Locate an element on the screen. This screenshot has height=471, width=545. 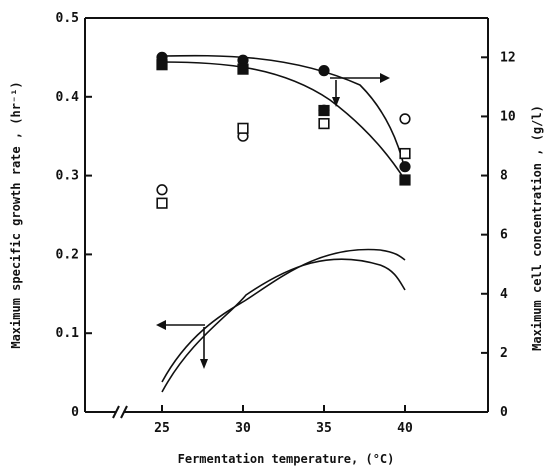
right-tick-label-4: 4 is located at coordinates (504, 294).